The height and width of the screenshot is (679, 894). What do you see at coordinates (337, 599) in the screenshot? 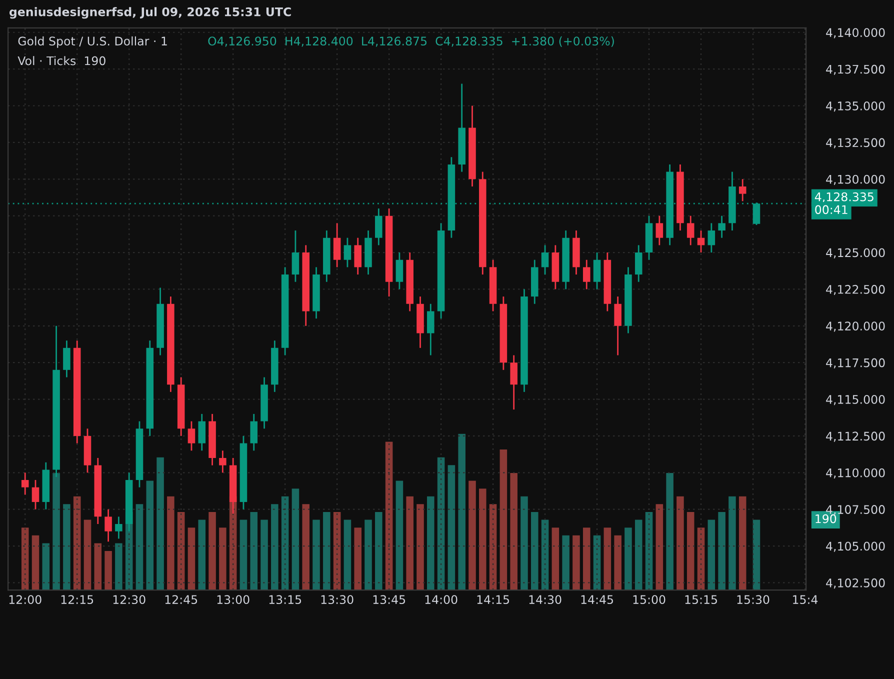
I see `x-tick-label: 13:30` at bounding box center [337, 599].